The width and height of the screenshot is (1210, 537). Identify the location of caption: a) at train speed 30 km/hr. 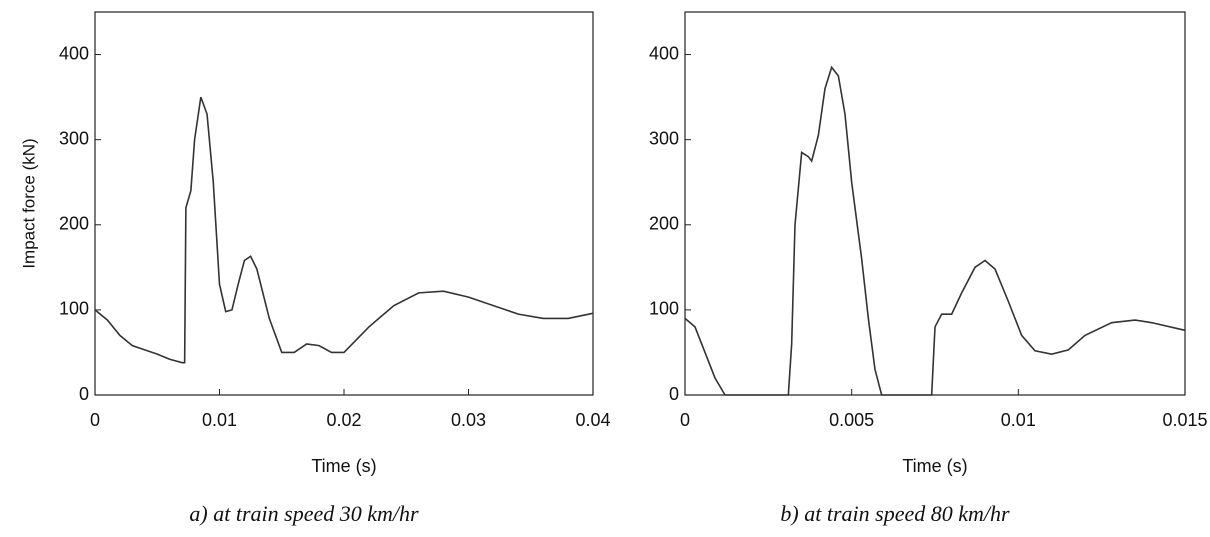
(304, 513).